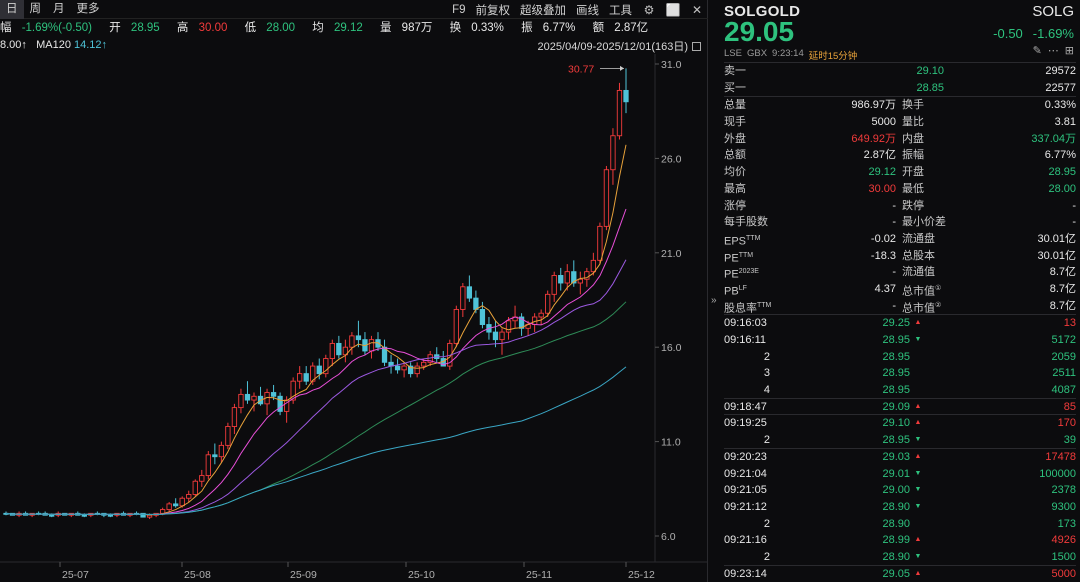 The width and height of the screenshot is (1080, 582). What do you see at coordinates (543, 10) in the screenshot?
I see `overlay-button: 超级叠加` at bounding box center [543, 10].